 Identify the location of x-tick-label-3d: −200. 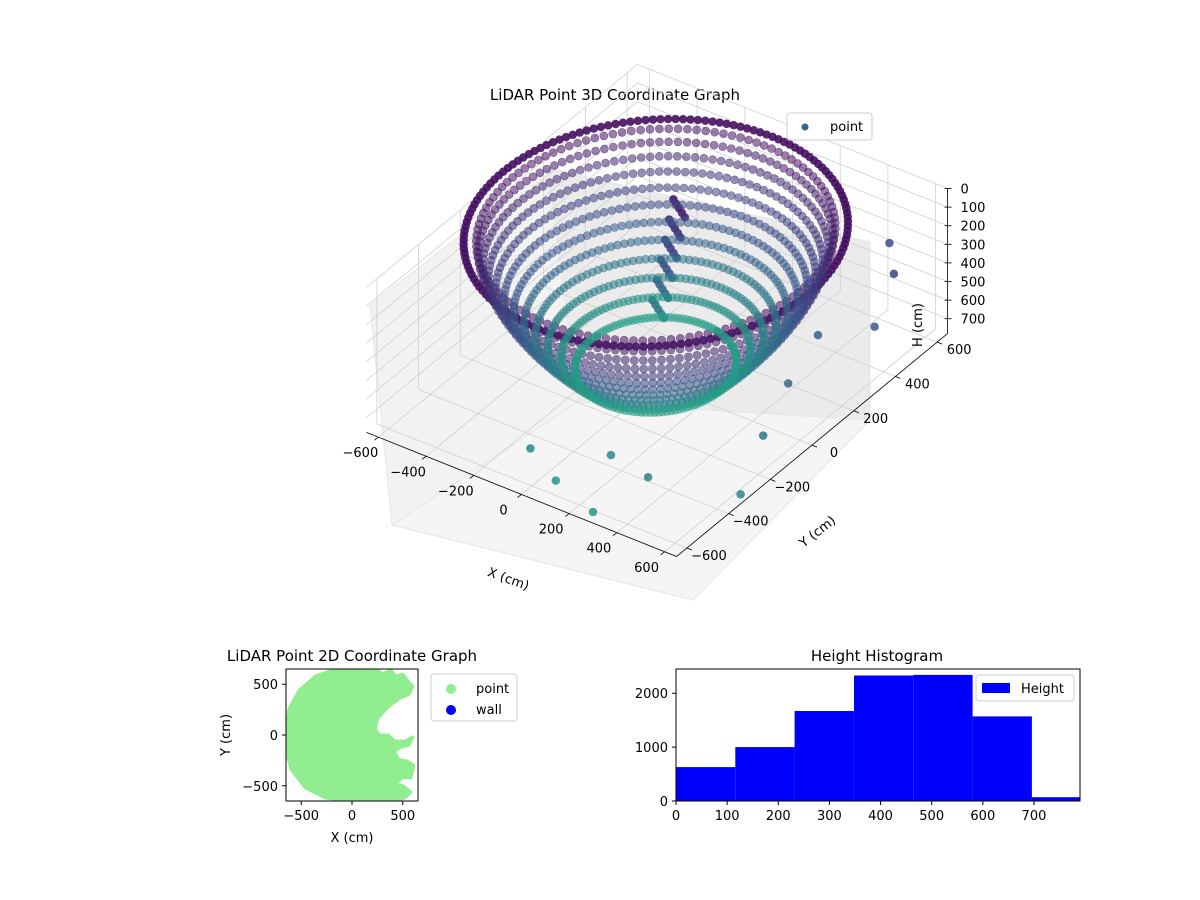
(456, 491).